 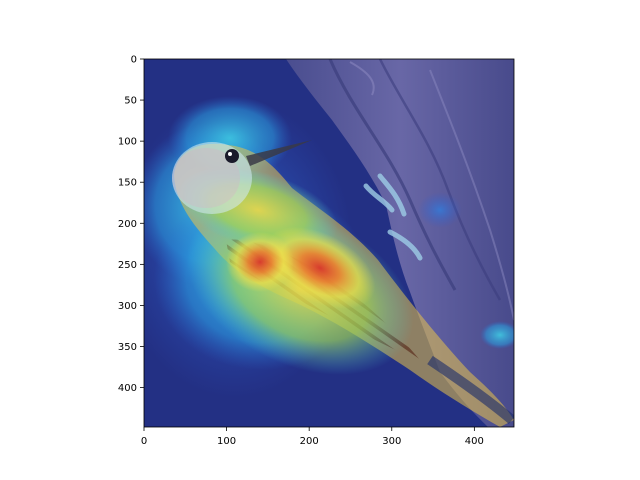 What do you see at coordinates (127, 183) in the screenshot?
I see `y-tick-label: 150` at bounding box center [127, 183].